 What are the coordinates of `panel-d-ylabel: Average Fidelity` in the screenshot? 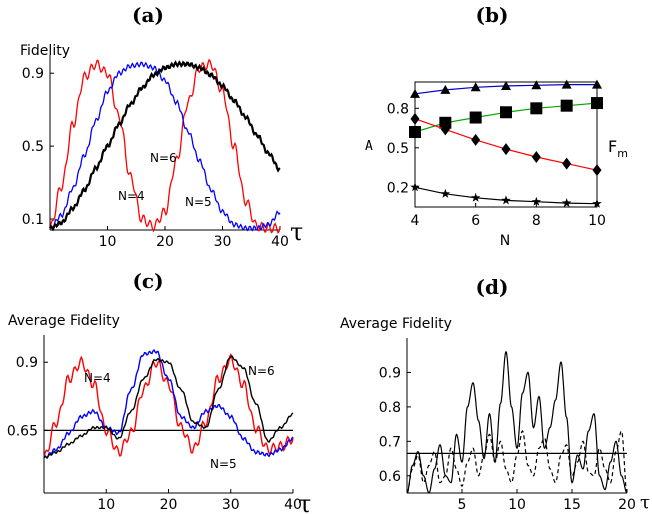 It's located at (396, 324).